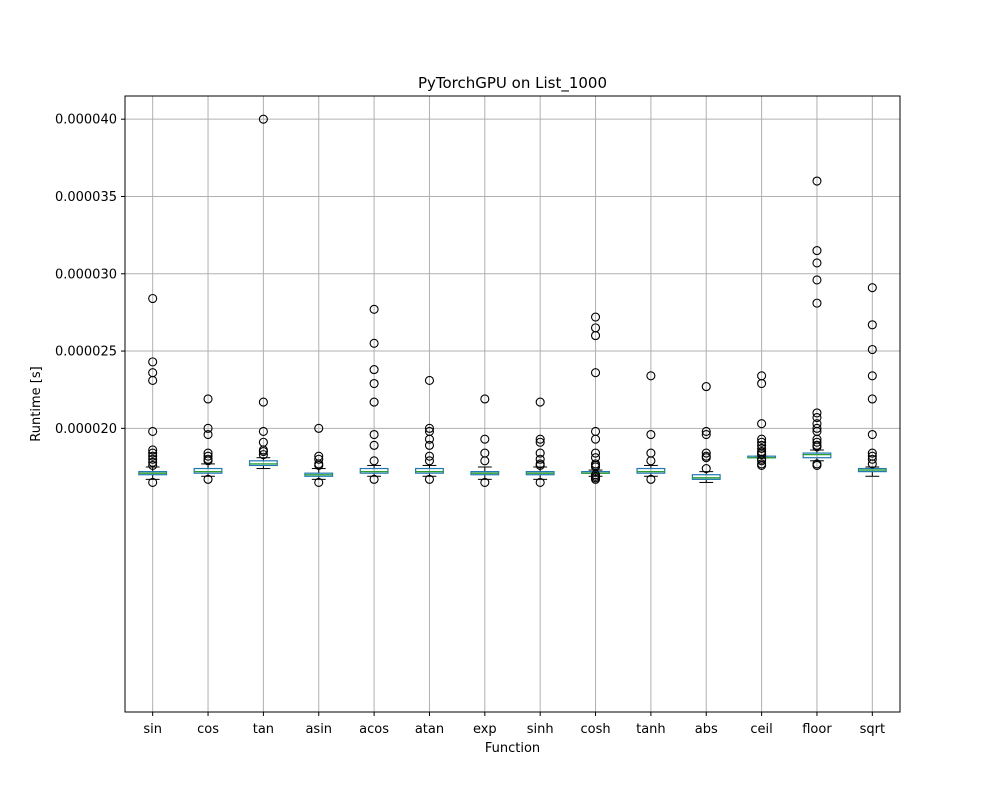 The image size is (1000, 800). I want to click on x-axis-label: Function, so click(512, 748).